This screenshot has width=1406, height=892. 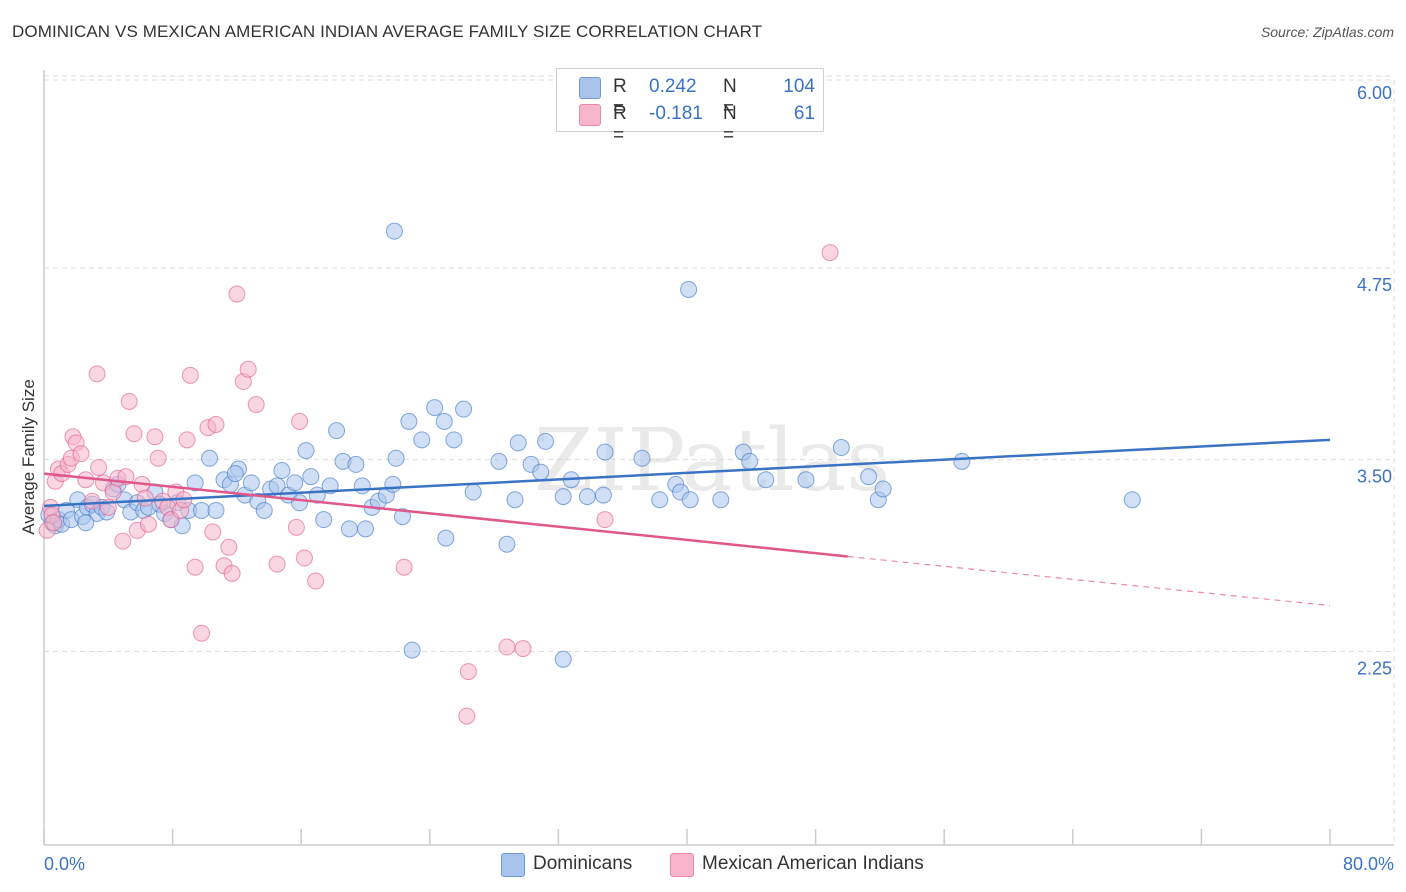 What do you see at coordinates (676, 113) in the screenshot?
I see `r-value: -0.181` at bounding box center [676, 113].